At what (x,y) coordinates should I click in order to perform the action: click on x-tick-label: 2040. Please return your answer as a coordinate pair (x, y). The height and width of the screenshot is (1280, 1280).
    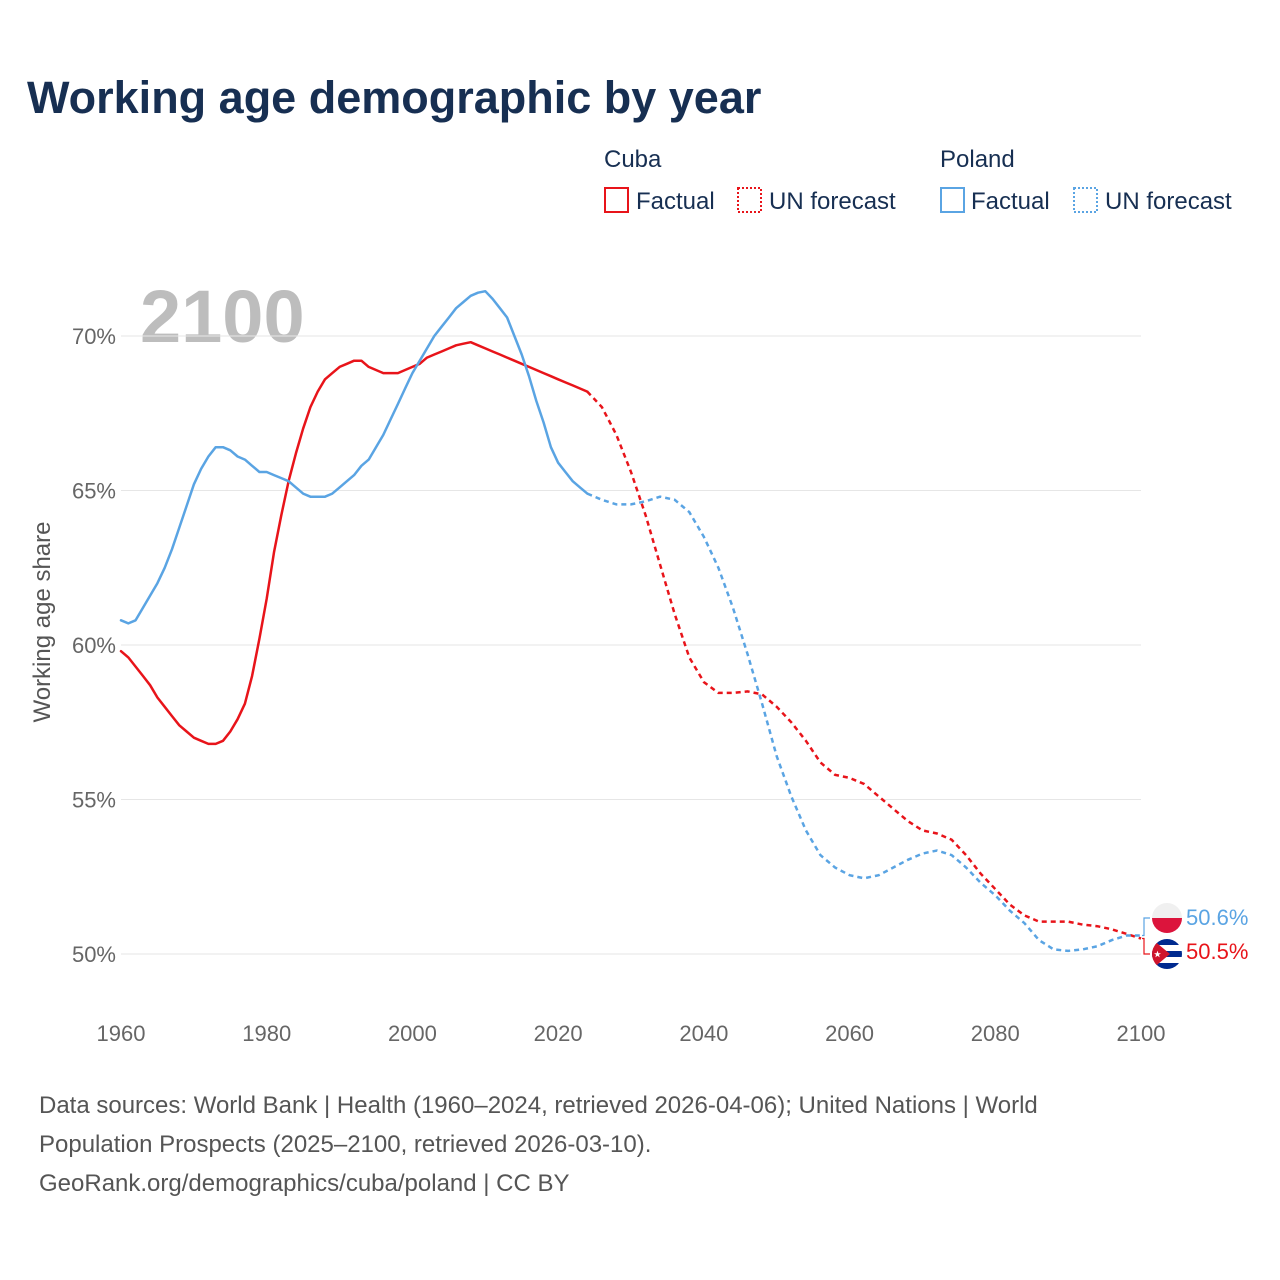
    Looking at the image, I should click on (703, 1033).